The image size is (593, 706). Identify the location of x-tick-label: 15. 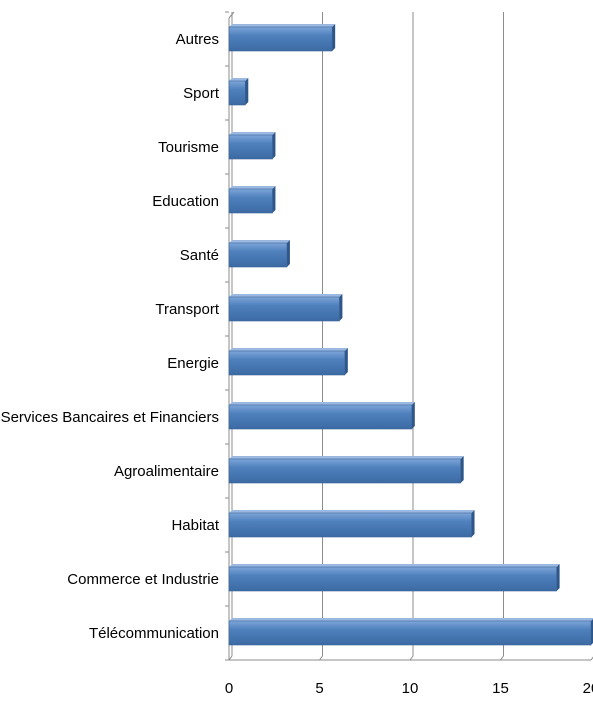
(500, 688).